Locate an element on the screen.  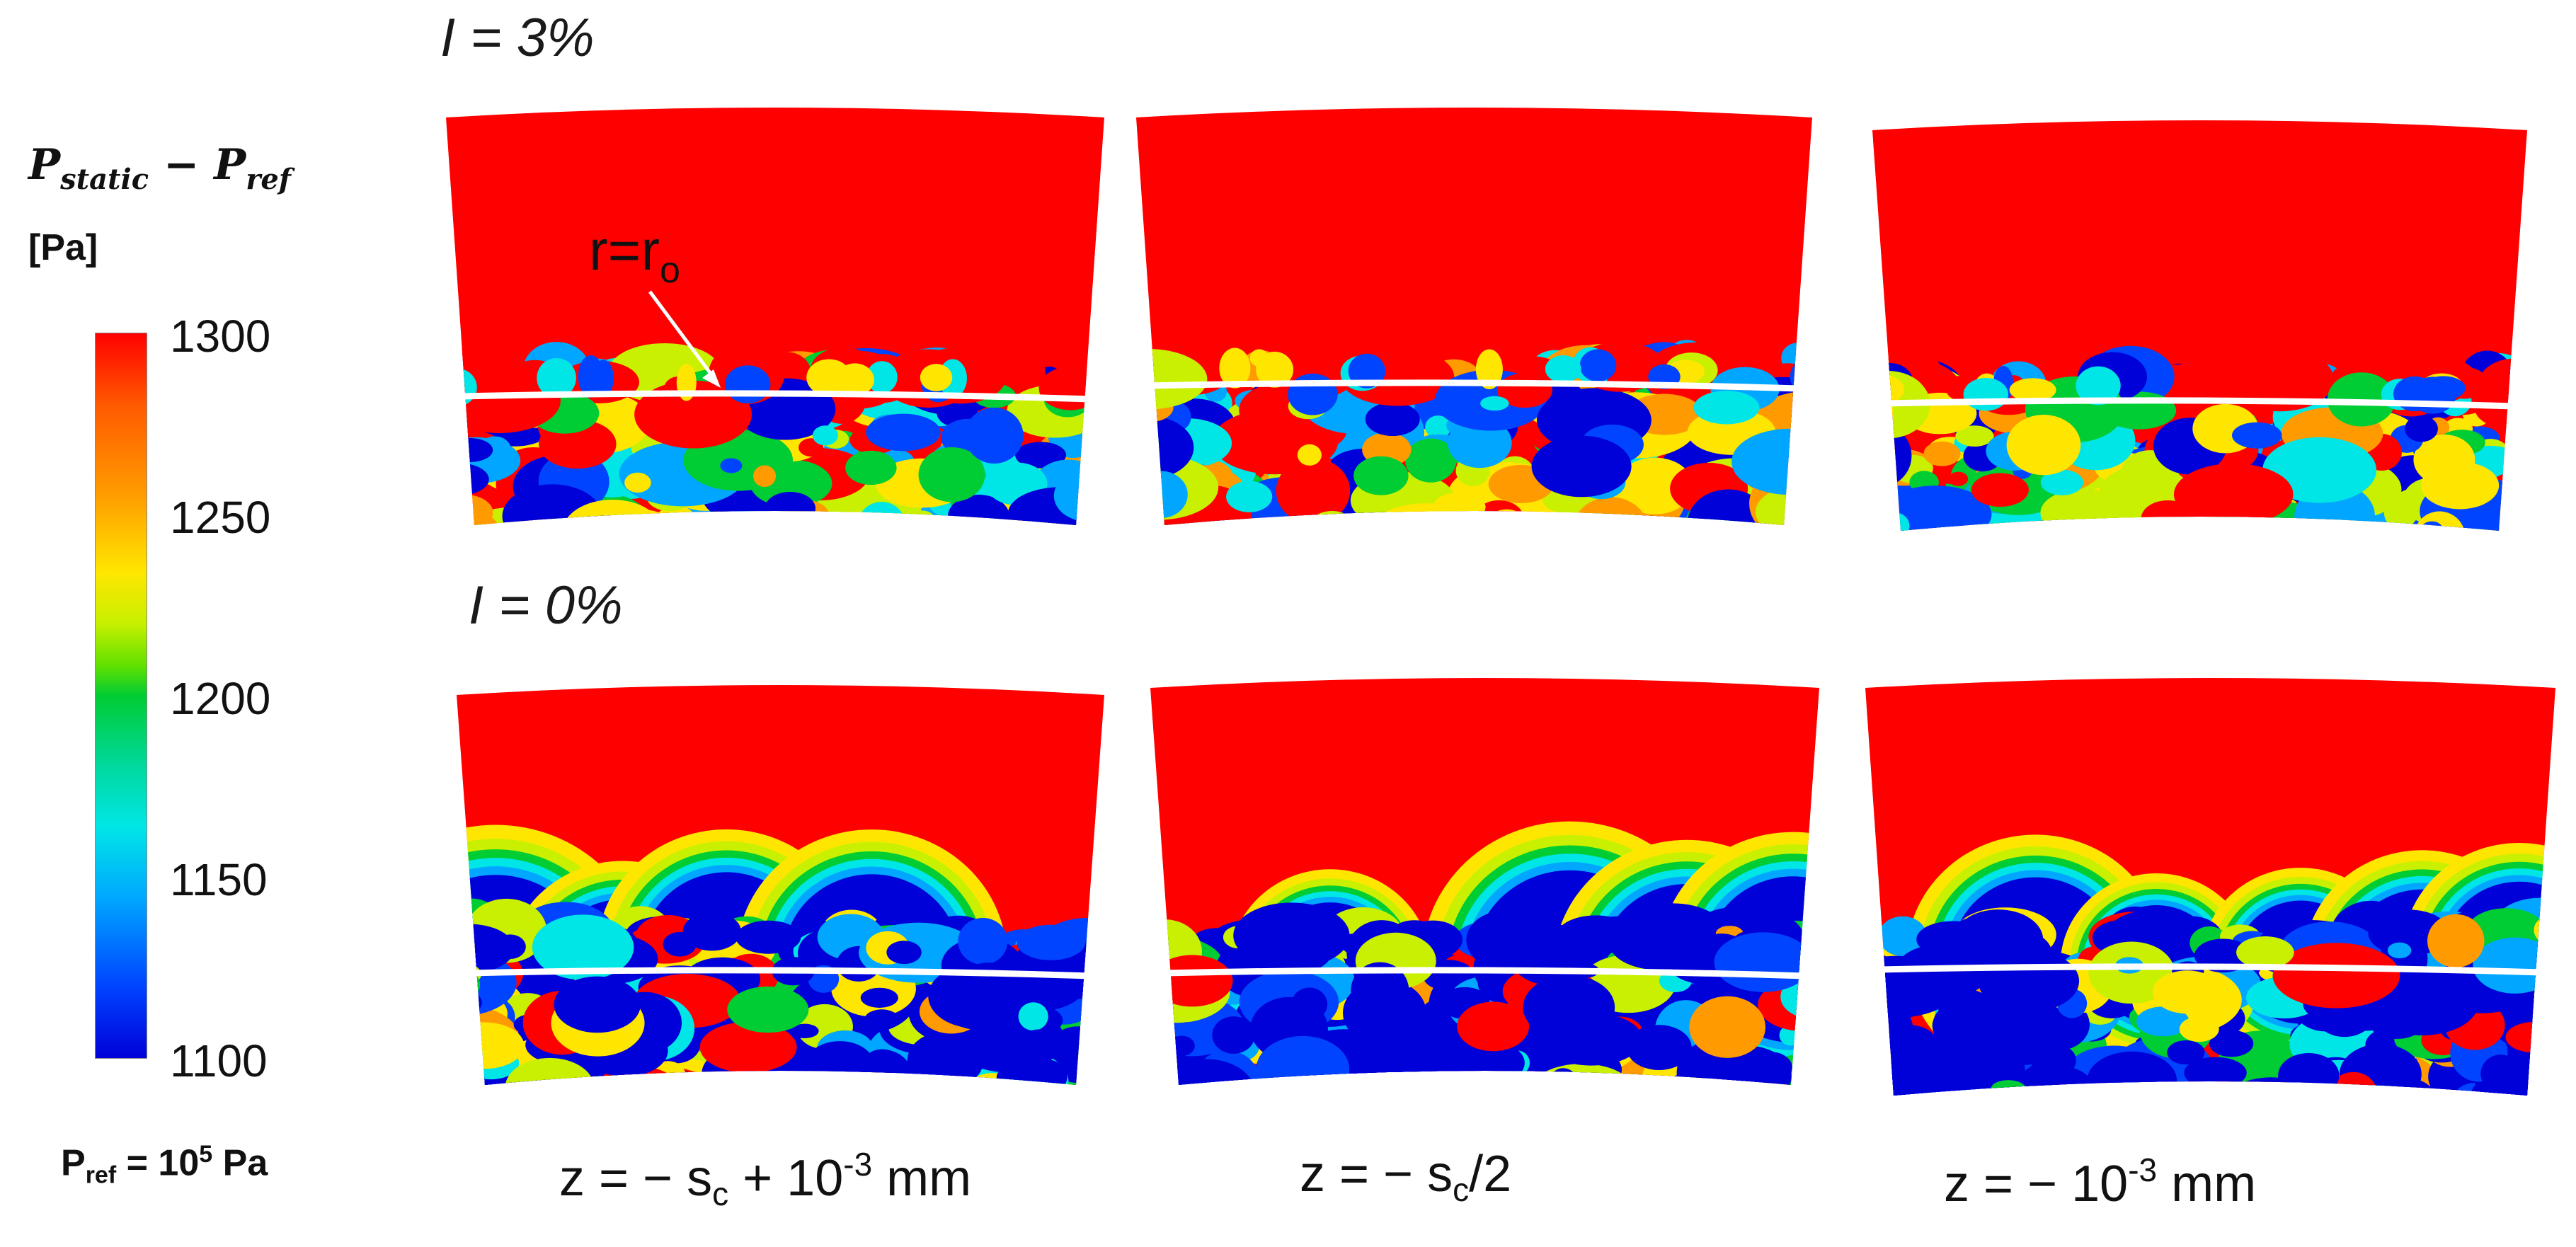
r-ro-annotation: r=ro is located at coordinates (634, 255).